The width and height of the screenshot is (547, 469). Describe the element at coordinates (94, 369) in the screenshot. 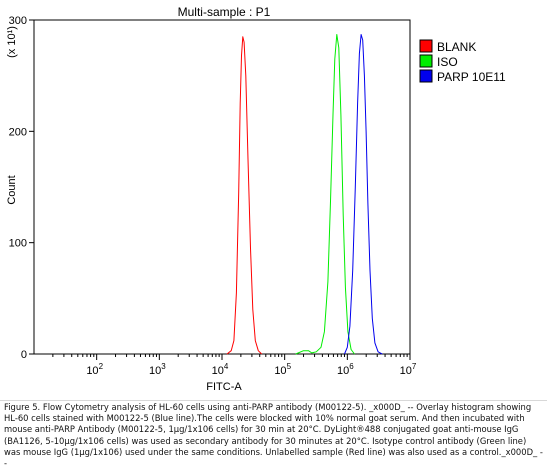

I see `x-tick-label: 10²` at that location.